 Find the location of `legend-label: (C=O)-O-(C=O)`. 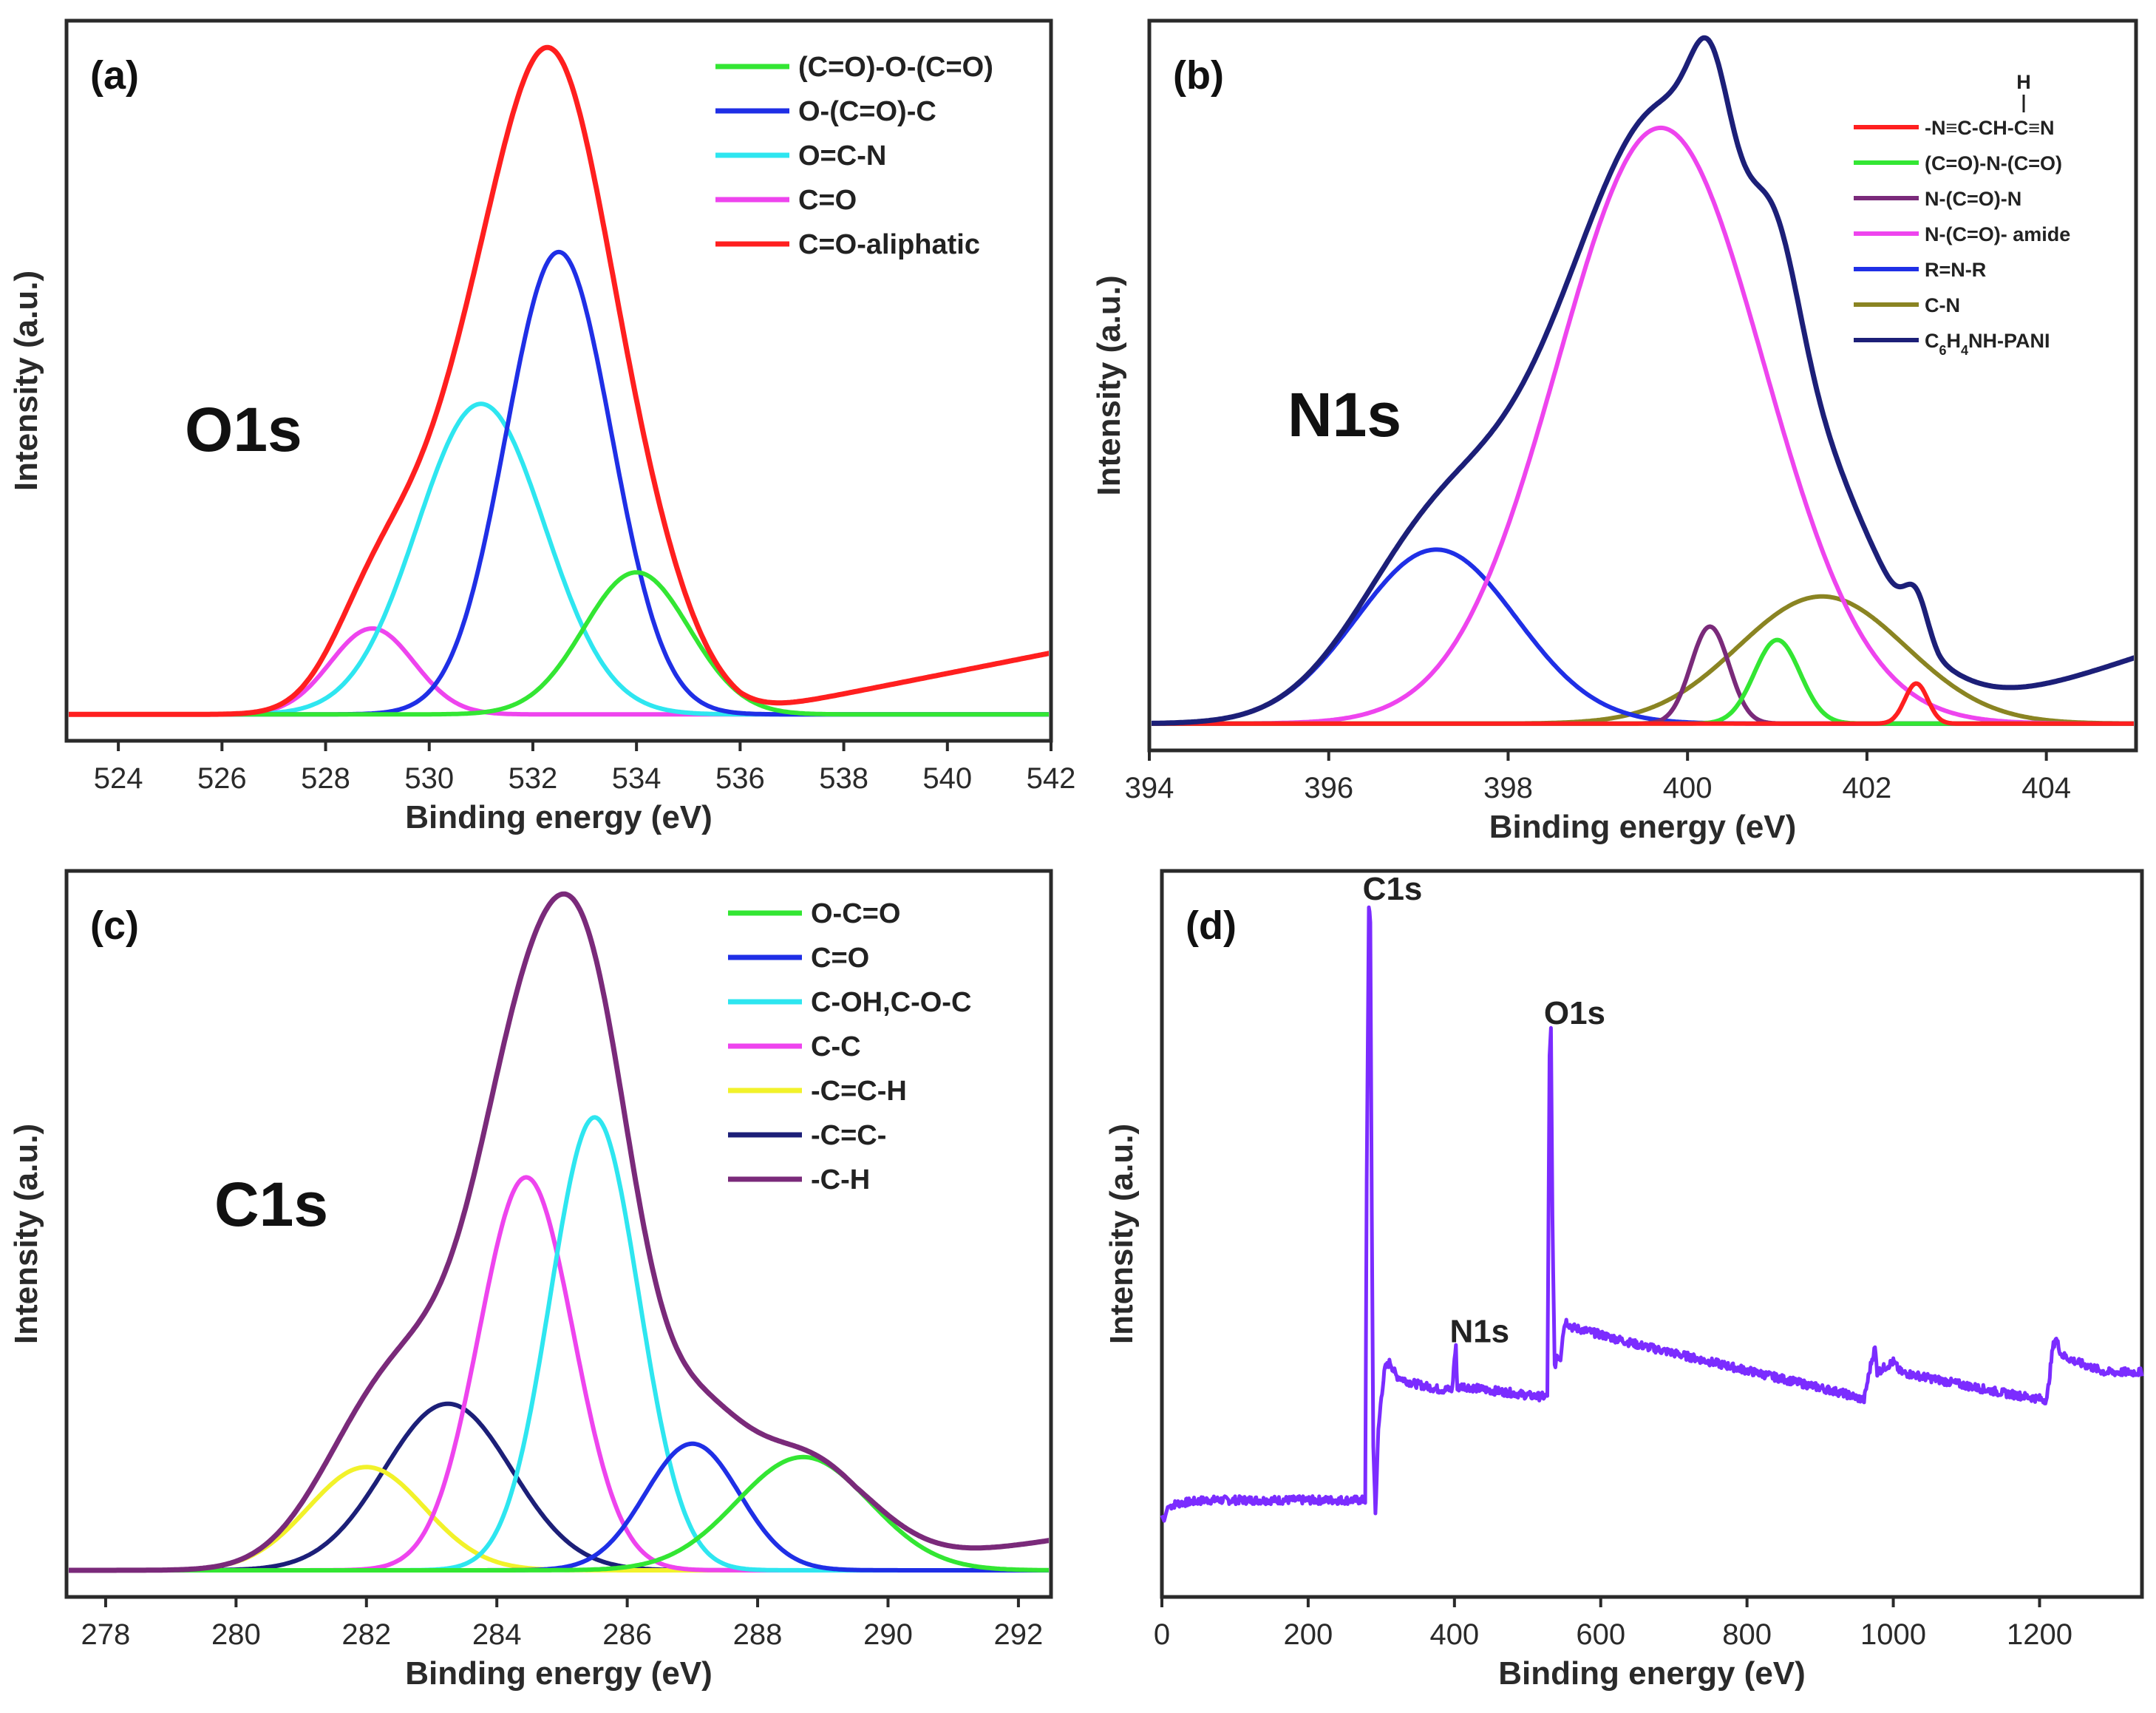

legend-label: (C=O)-O-(C=O) is located at coordinates (895, 67).